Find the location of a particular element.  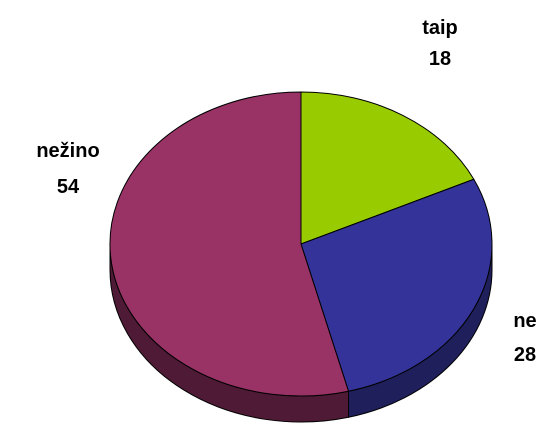

label-ne: ne 28 is located at coordinates (524, 338).